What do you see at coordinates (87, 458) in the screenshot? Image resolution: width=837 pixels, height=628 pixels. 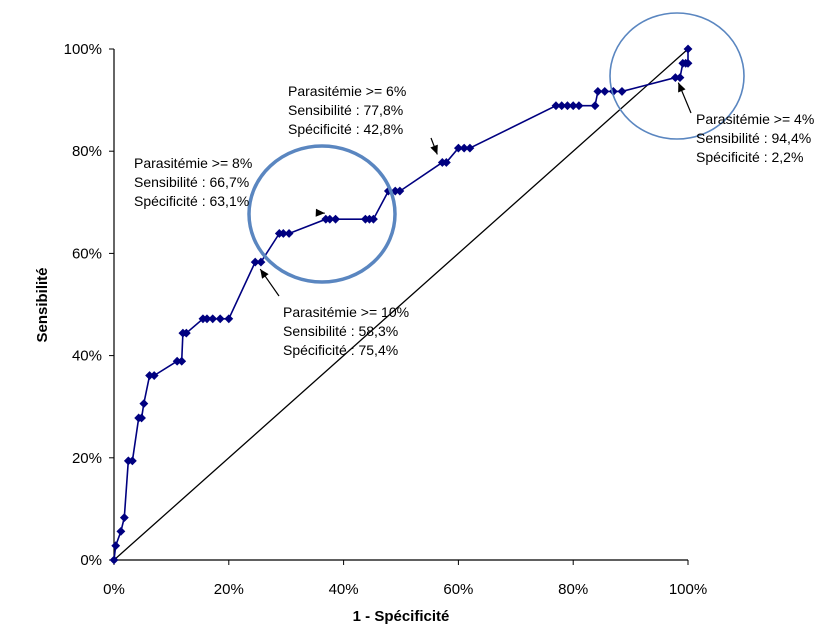 I see `y-tick-label: 20%` at bounding box center [87, 458].